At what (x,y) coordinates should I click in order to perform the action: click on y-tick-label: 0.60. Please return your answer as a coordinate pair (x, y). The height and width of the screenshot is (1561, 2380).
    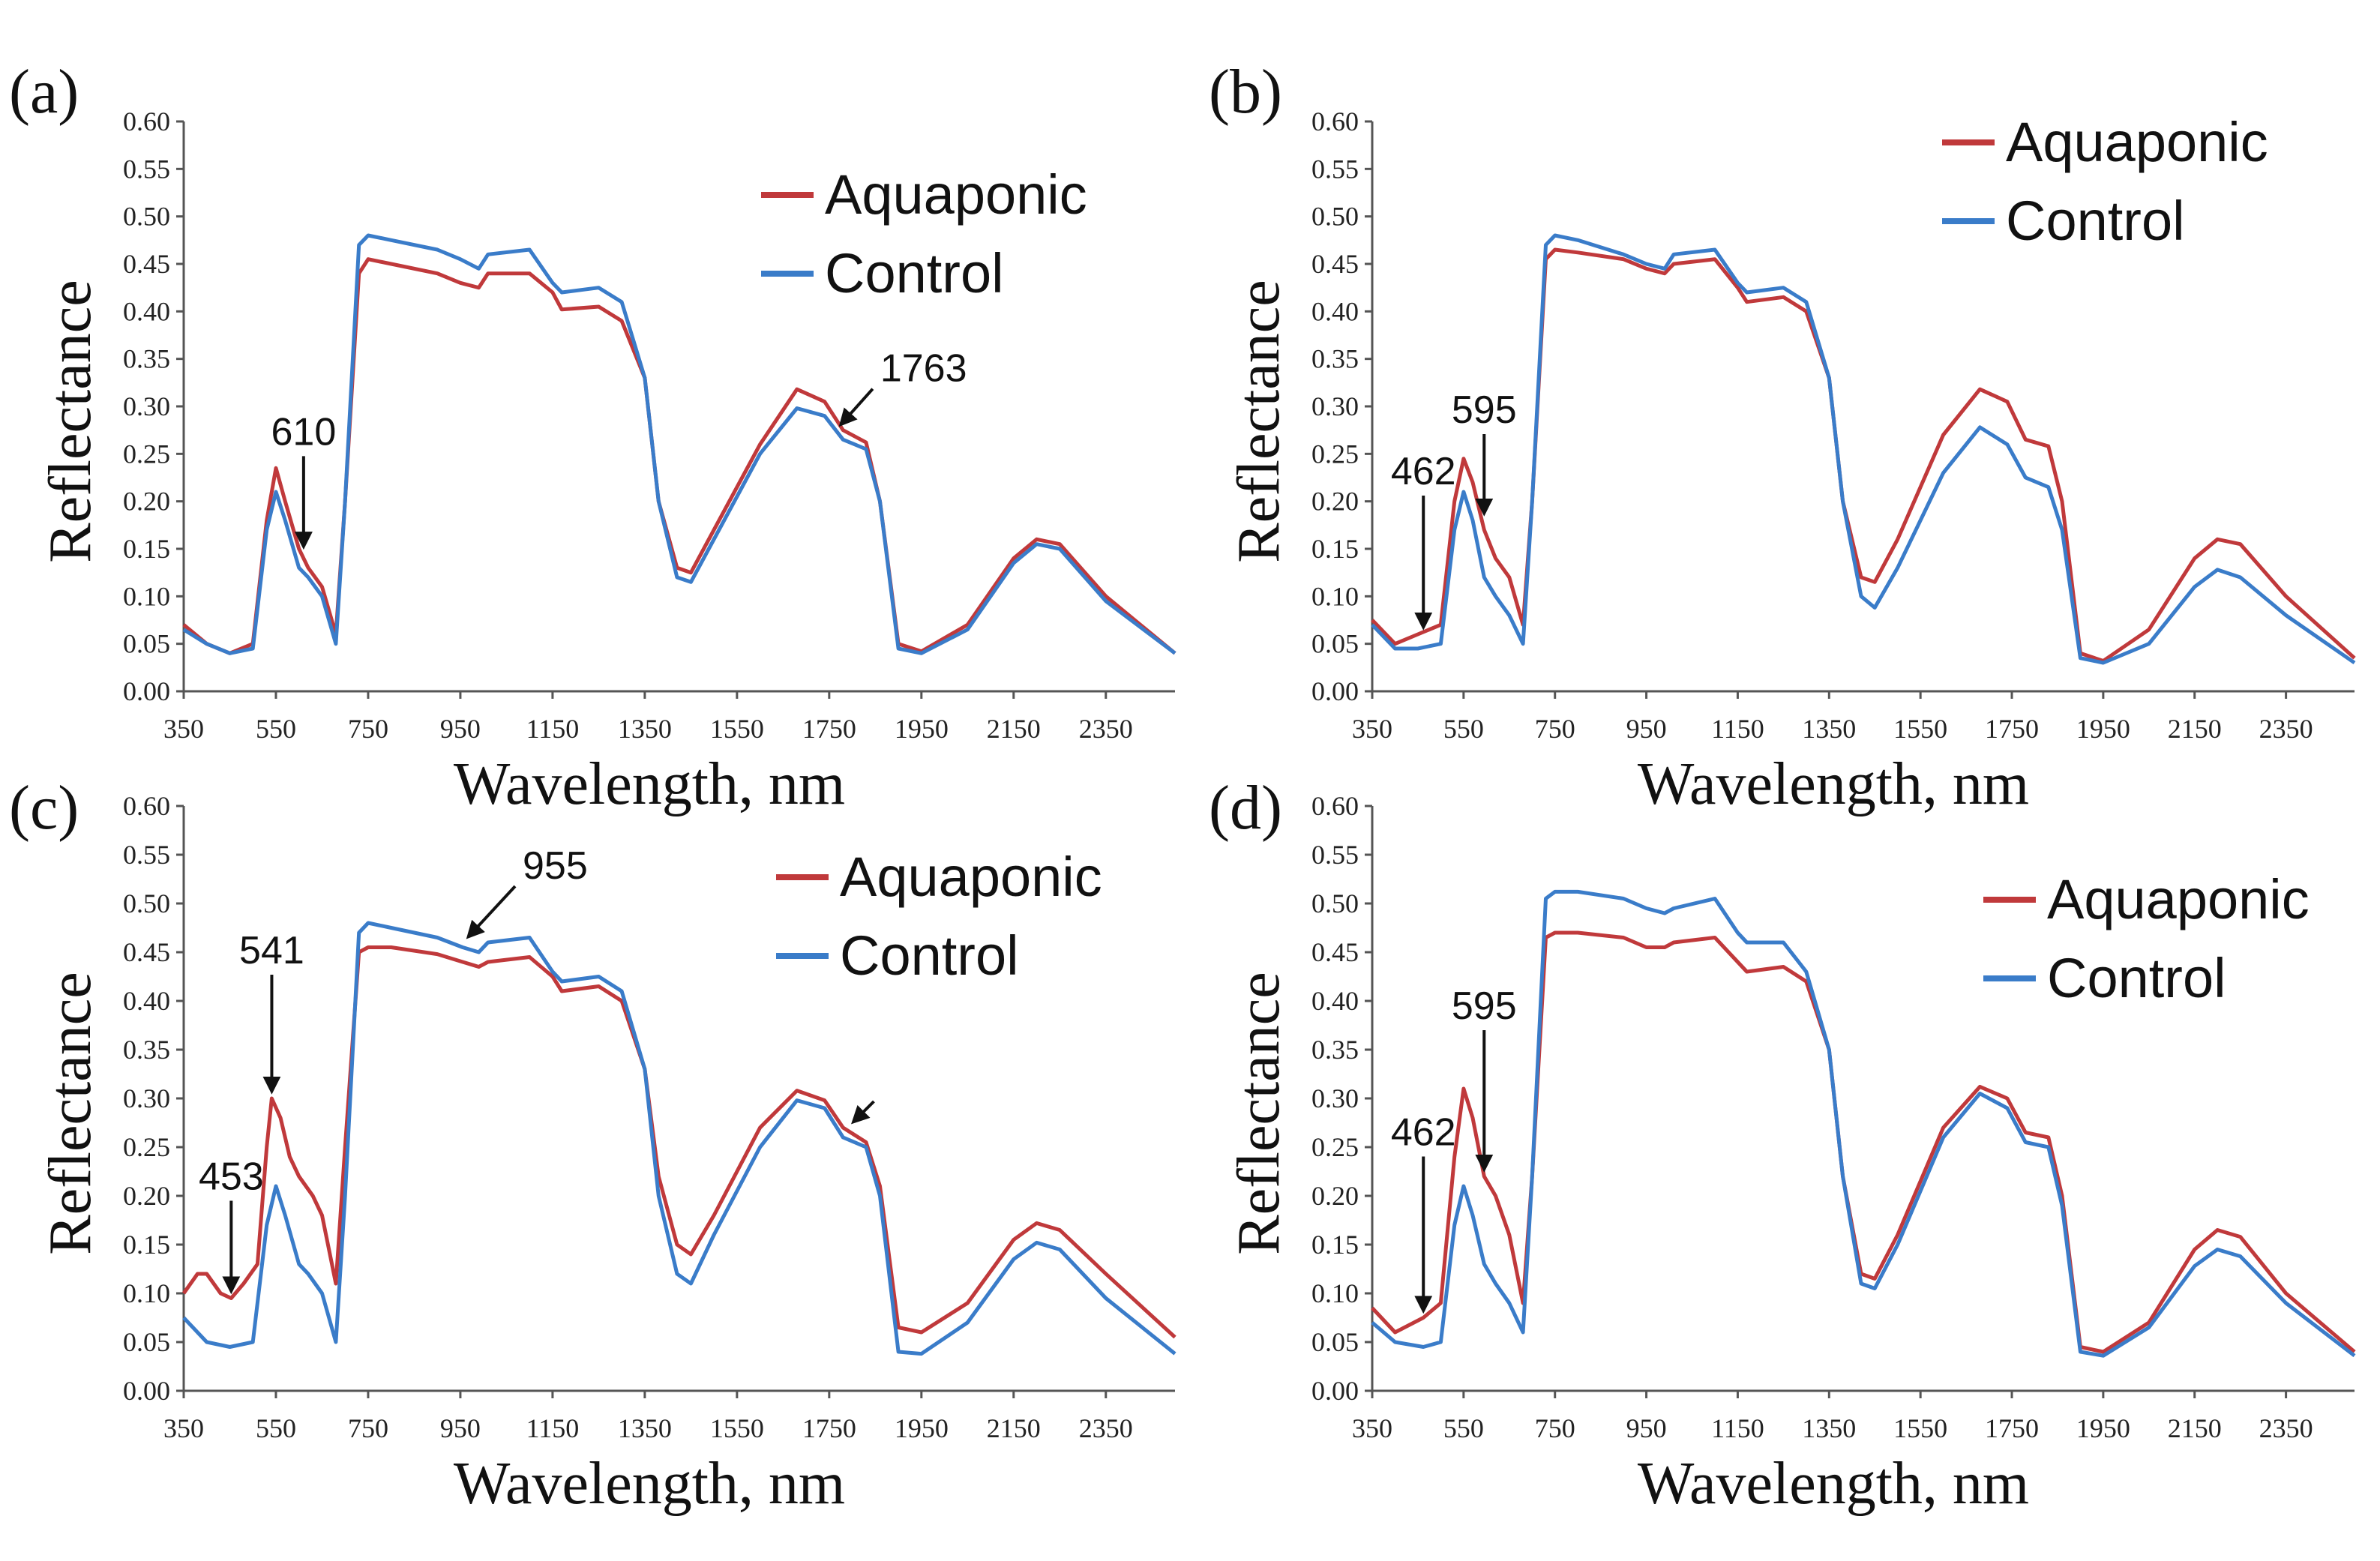
    Looking at the image, I should click on (146, 121).